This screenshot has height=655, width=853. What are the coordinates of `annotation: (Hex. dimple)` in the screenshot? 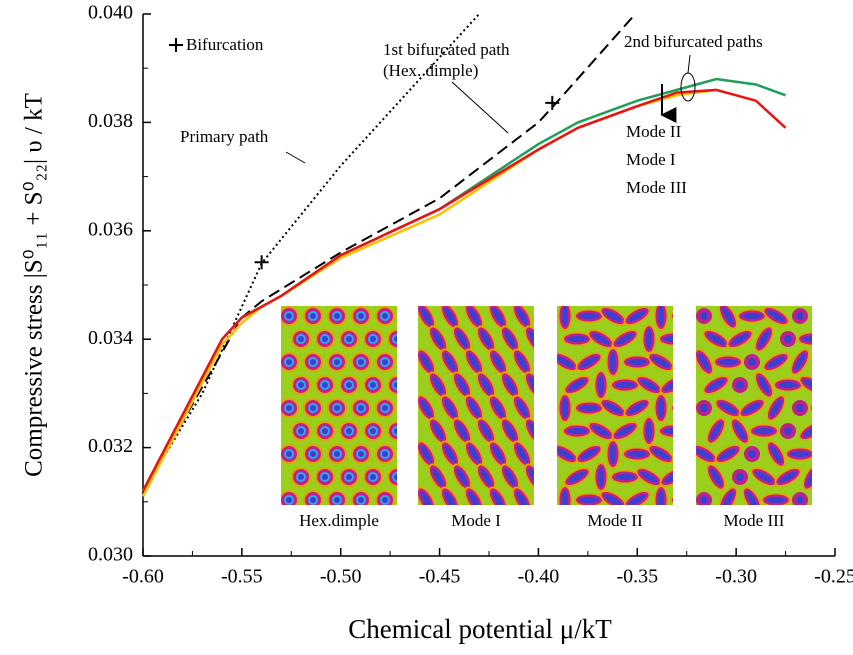 It's located at (430, 70).